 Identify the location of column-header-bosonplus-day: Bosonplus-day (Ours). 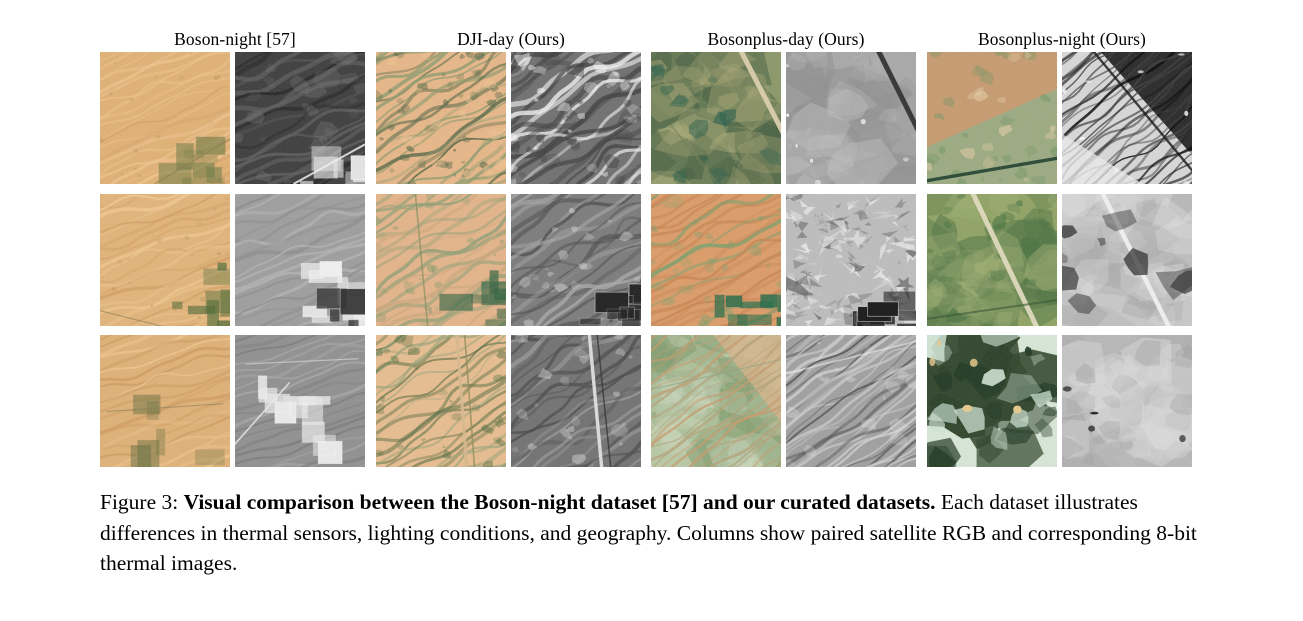
(786, 39).